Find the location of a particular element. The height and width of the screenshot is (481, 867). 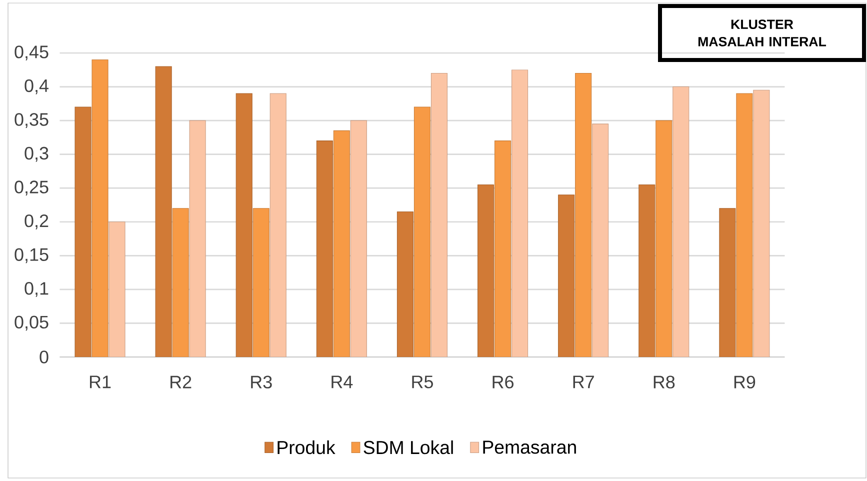

legend-label: Produk is located at coordinates (307, 447).